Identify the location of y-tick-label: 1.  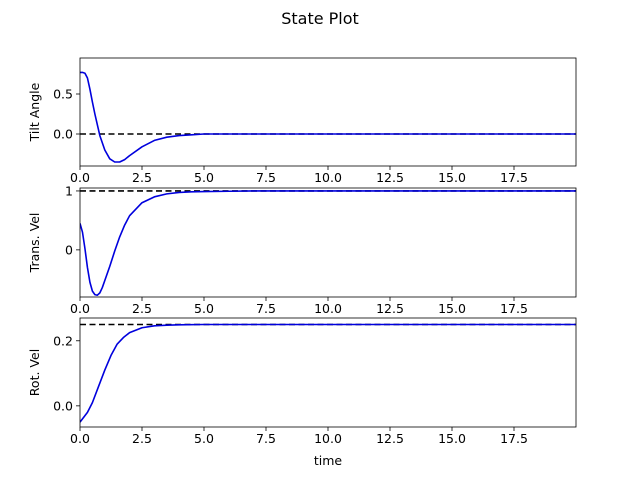
(69, 190).